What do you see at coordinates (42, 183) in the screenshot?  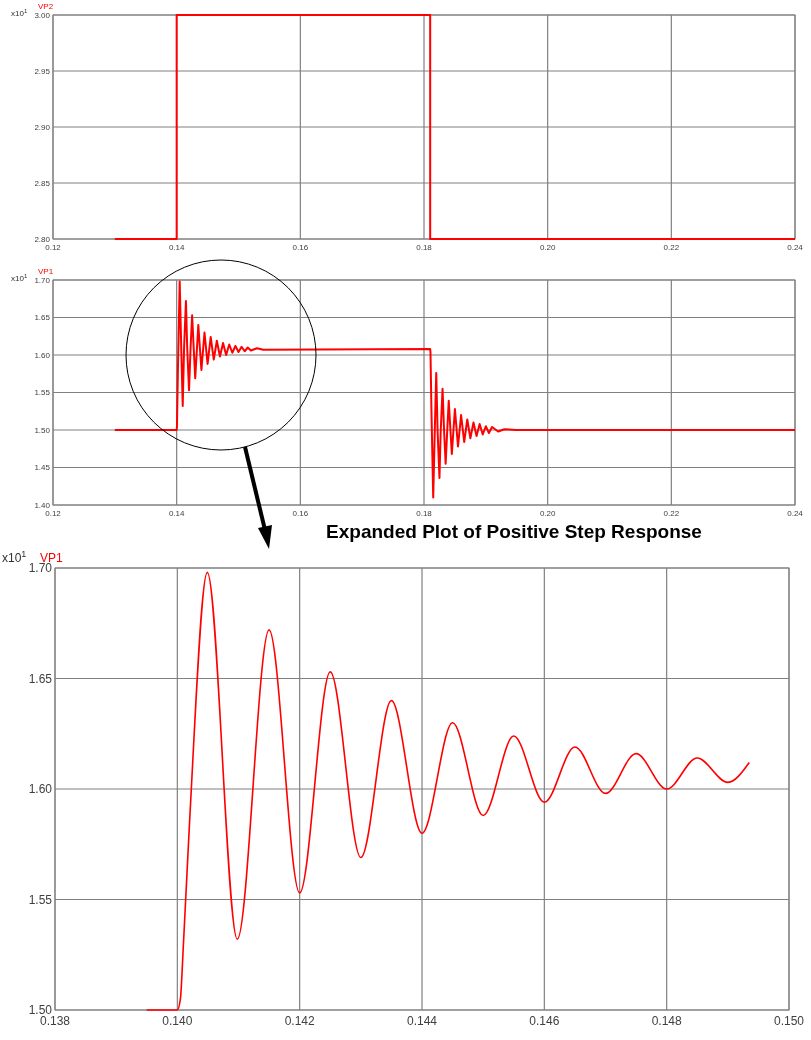 I see `y-tick-label: 2.85` at bounding box center [42, 183].